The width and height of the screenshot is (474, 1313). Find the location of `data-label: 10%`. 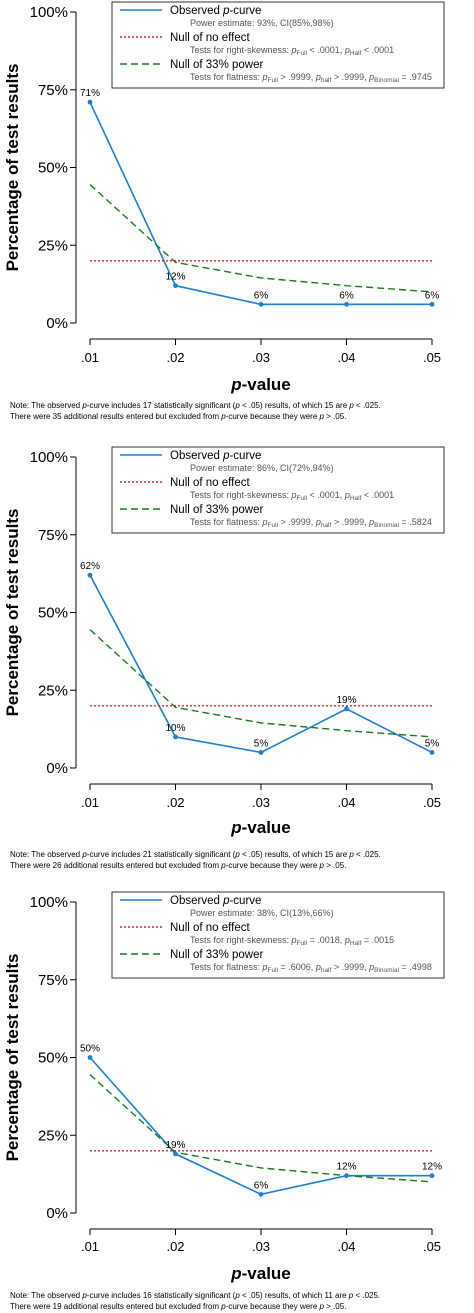

data-label: 10% is located at coordinates (175, 728).